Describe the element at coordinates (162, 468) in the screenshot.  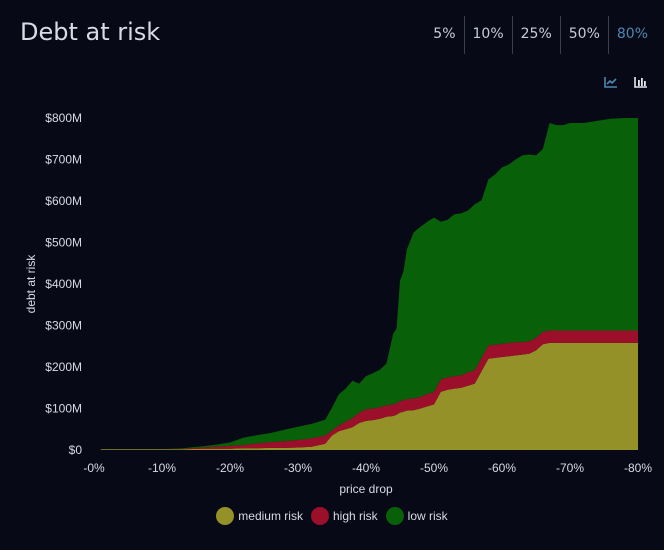
I see `x-tick-label: -10%` at that location.